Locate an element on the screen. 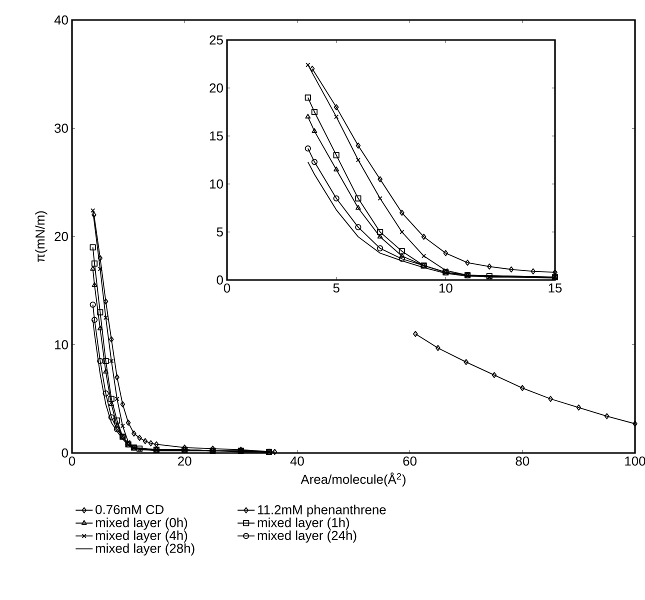 This screenshot has width=645, height=600. x-tick-label: 20 is located at coordinates (185, 461).